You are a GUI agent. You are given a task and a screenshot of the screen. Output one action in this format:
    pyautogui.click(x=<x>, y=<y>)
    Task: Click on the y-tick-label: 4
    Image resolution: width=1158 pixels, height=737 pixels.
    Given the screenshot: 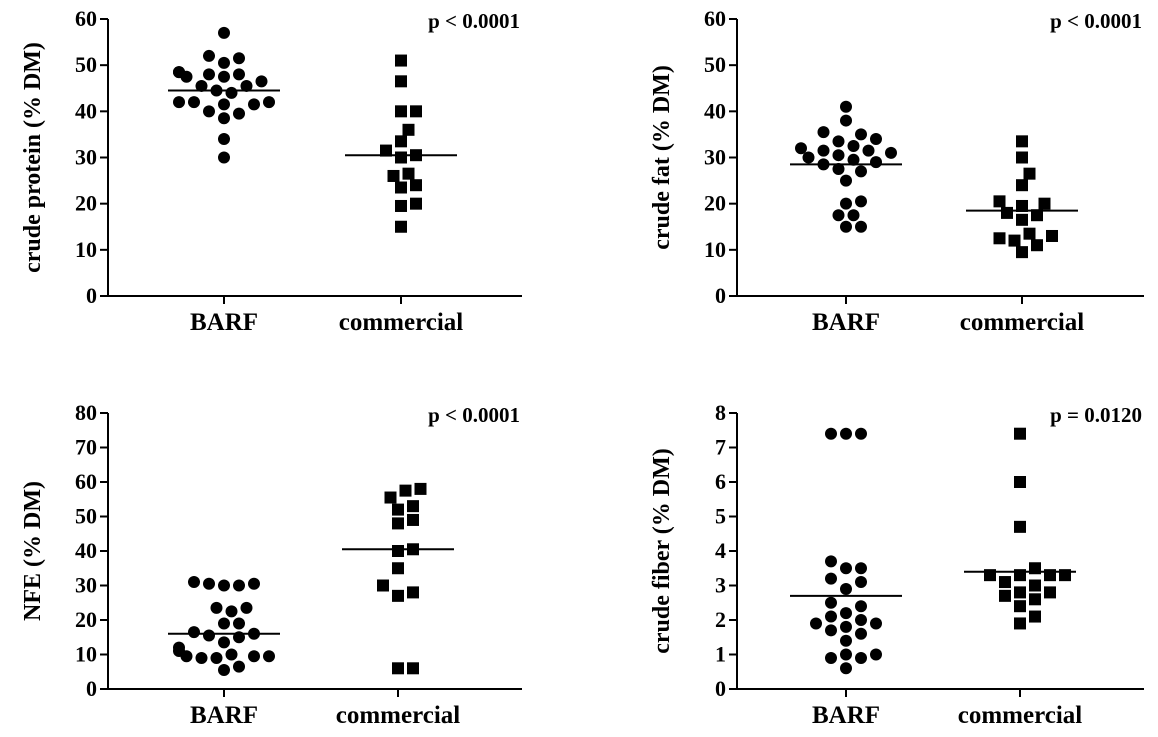 What is the action you would take?
    pyautogui.click(x=720, y=550)
    